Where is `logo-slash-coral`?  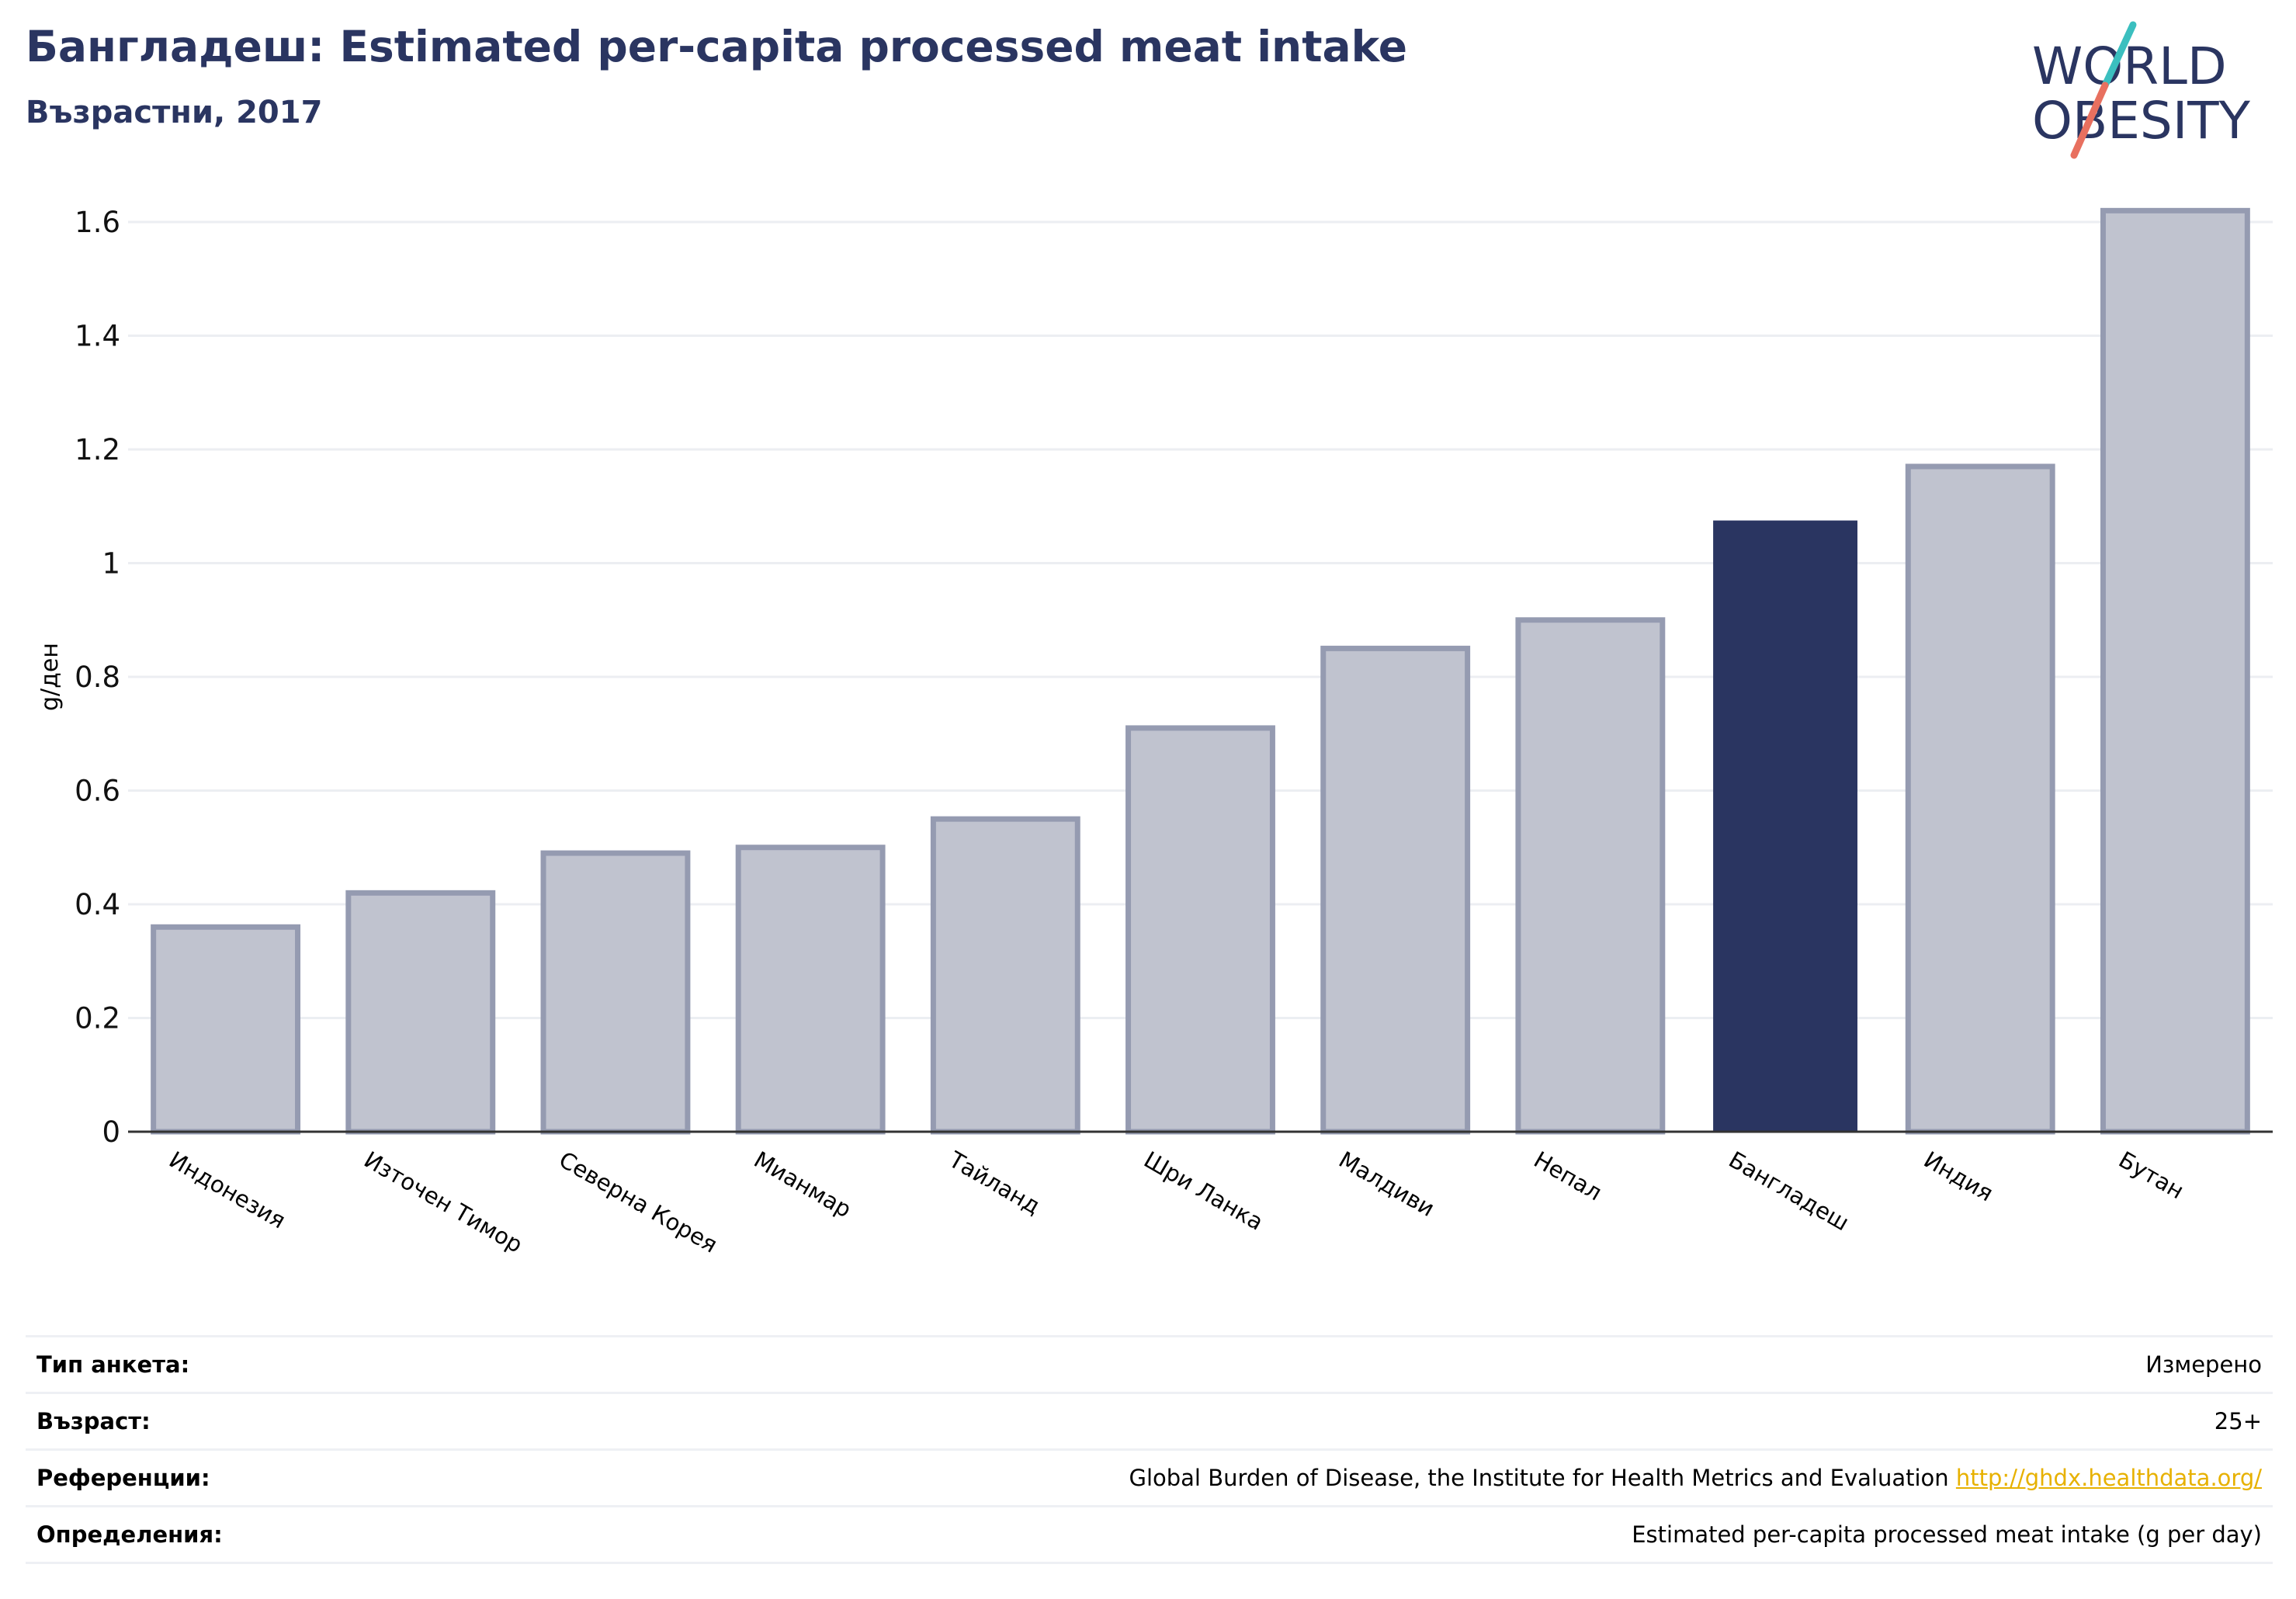
logo-slash-coral is located at coordinates (2089, 120).